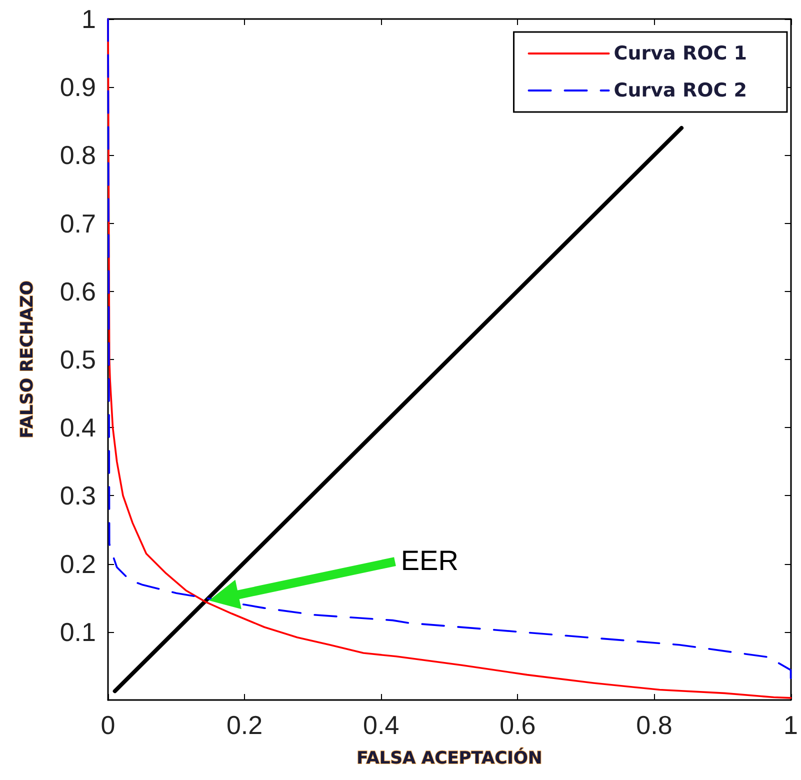 The width and height of the screenshot is (801, 780). I want to click on y-tick-label: 1, so click(89, 19).